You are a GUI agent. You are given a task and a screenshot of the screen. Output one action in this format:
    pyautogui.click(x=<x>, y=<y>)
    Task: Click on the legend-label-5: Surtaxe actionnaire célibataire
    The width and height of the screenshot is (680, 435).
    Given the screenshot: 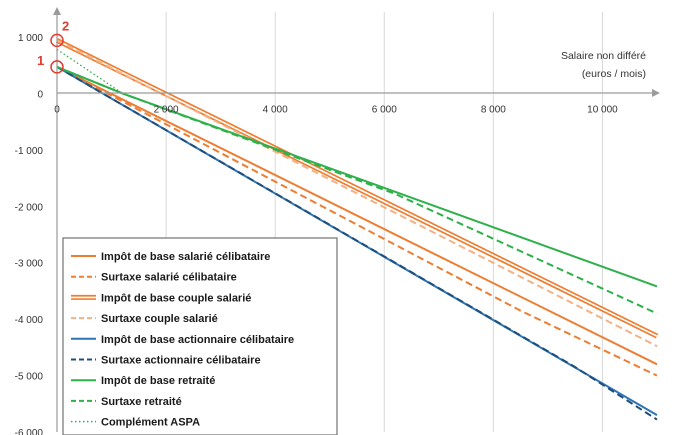 What is the action you would take?
    pyautogui.click(x=181, y=361)
    